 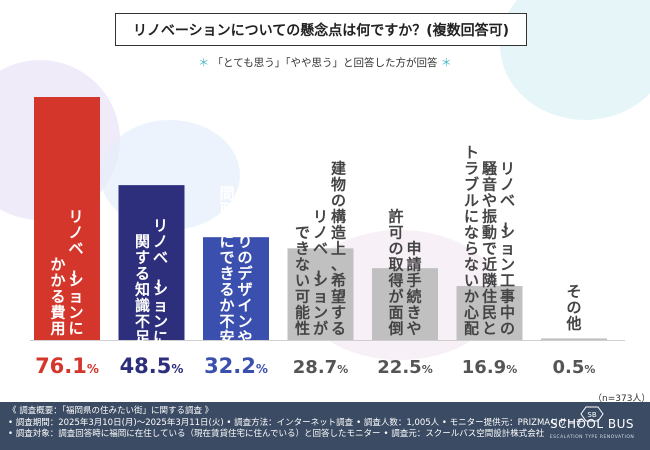 What do you see at coordinates (143, 289) in the screenshot?
I see `bar-label-2-col-2: 関する知識不足` at bounding box center [143, 289].